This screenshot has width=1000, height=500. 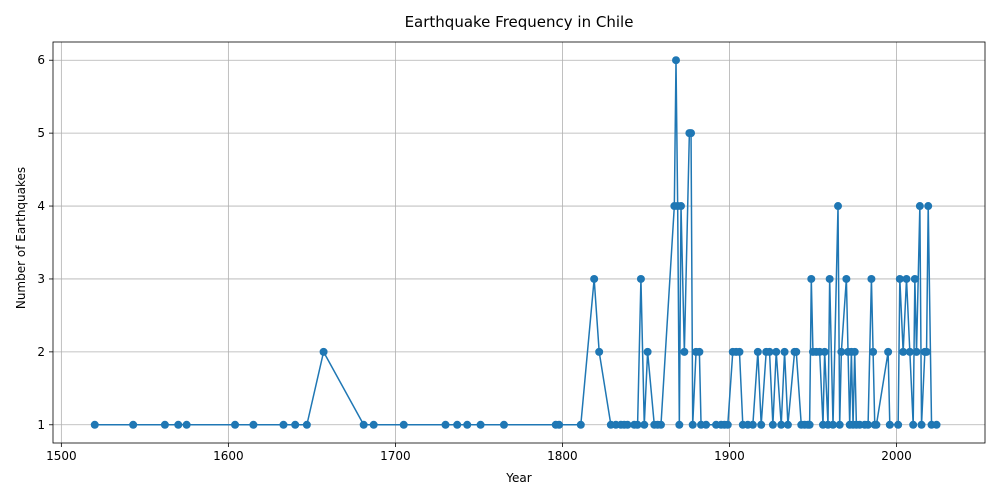 What do you see at coordinates (41, 352) in the screenshot?
I see `y-tick-label: 2` at bounding box center [41, 352].